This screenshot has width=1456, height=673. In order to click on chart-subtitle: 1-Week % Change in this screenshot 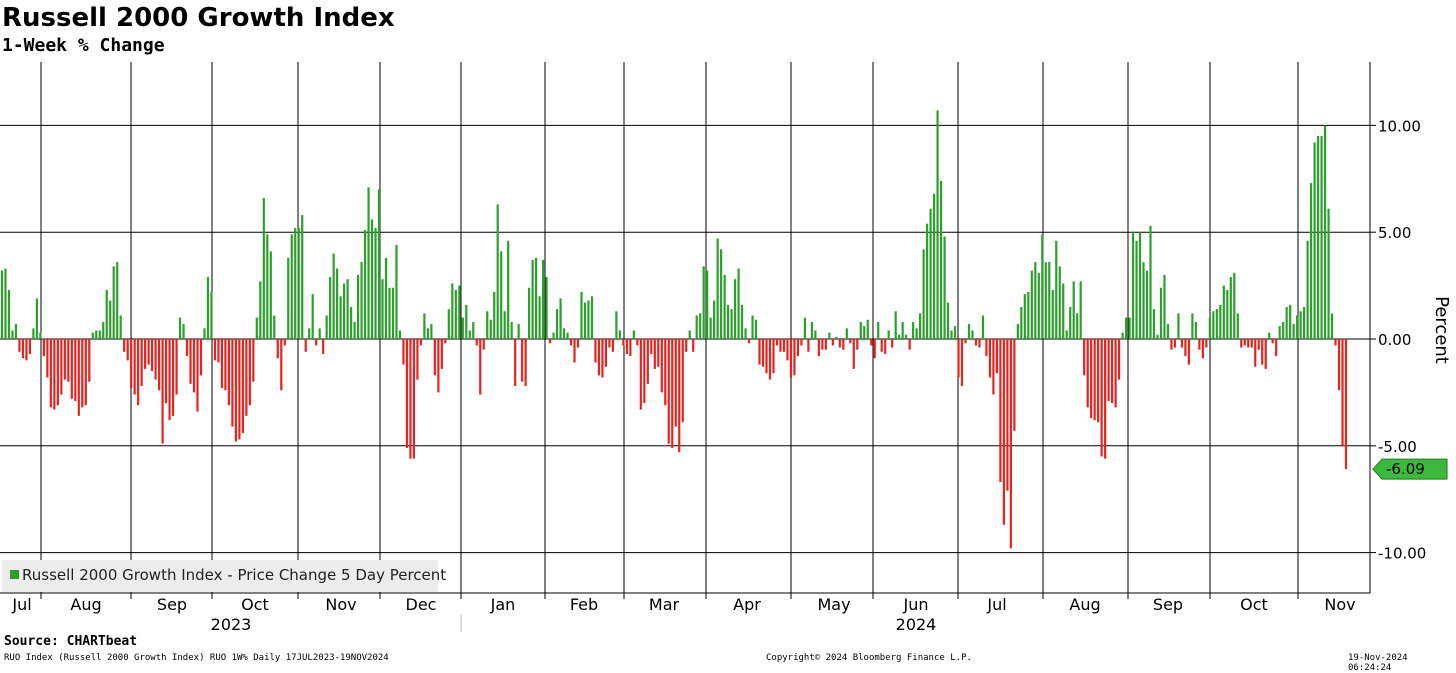, I will do `click(83, 45)`.